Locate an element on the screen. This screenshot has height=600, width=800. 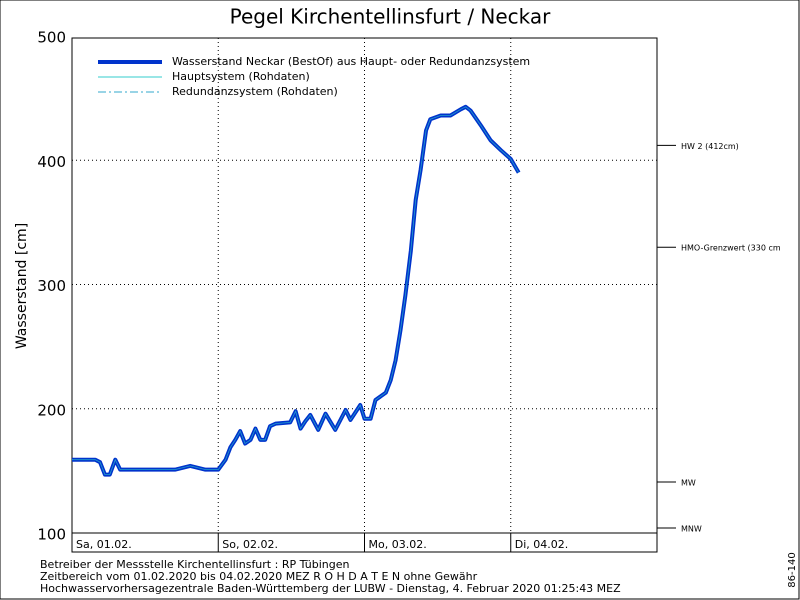
y-tick-label: 100 is located at coordinates (51, 535).